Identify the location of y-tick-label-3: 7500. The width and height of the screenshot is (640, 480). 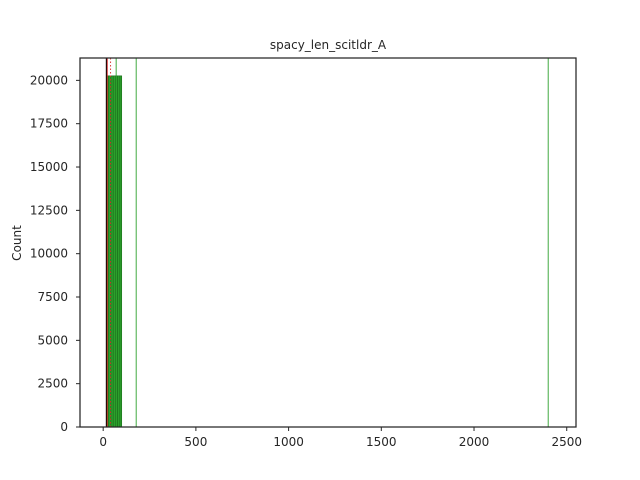
(52, 297).